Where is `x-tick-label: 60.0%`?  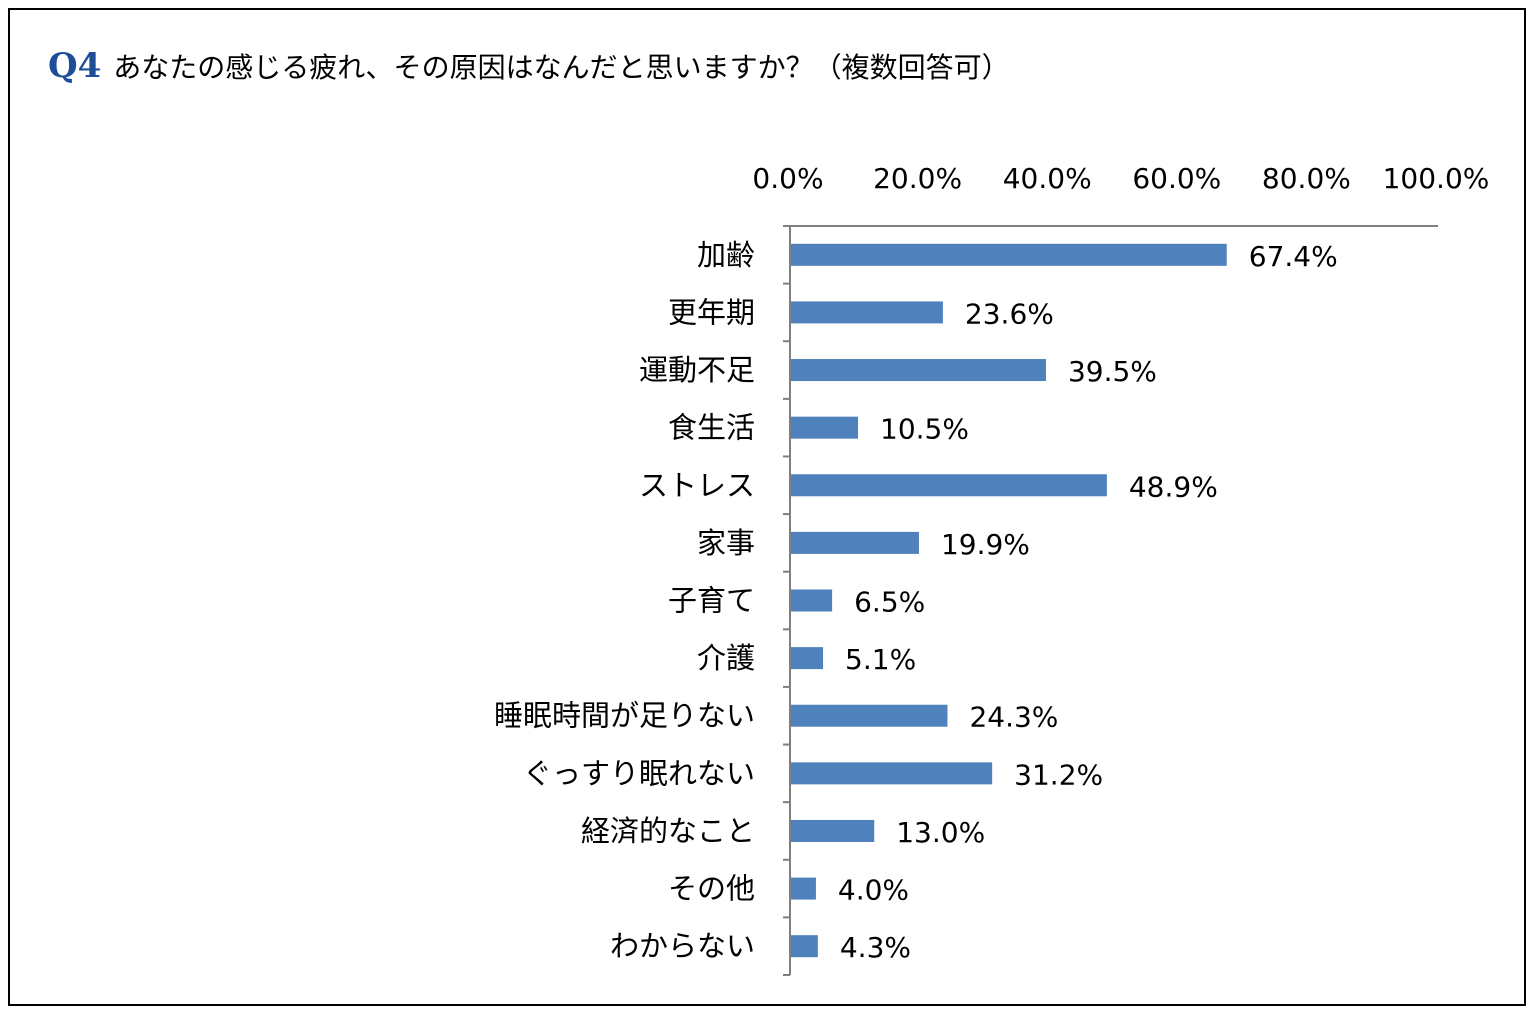 x-tick-label: 60.0% is located at coordinates (1176, 178).